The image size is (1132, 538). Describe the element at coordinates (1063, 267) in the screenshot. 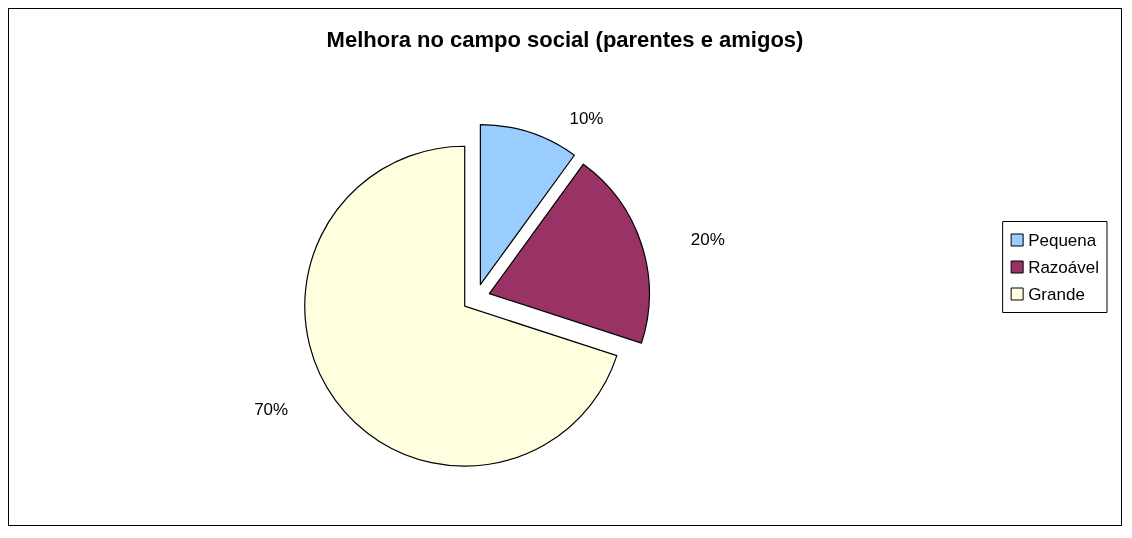

I see `legend-label: Razoável` at that location.